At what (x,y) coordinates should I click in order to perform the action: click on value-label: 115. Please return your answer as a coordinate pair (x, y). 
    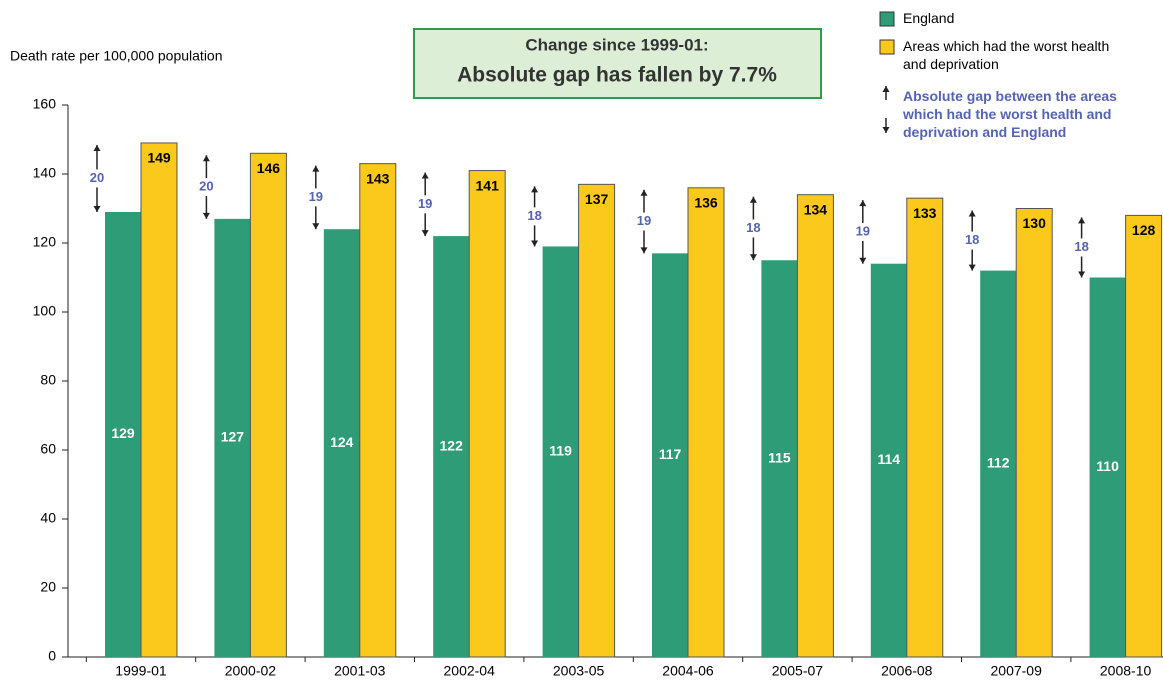
    Looking at the image, I should click on (779, 457).